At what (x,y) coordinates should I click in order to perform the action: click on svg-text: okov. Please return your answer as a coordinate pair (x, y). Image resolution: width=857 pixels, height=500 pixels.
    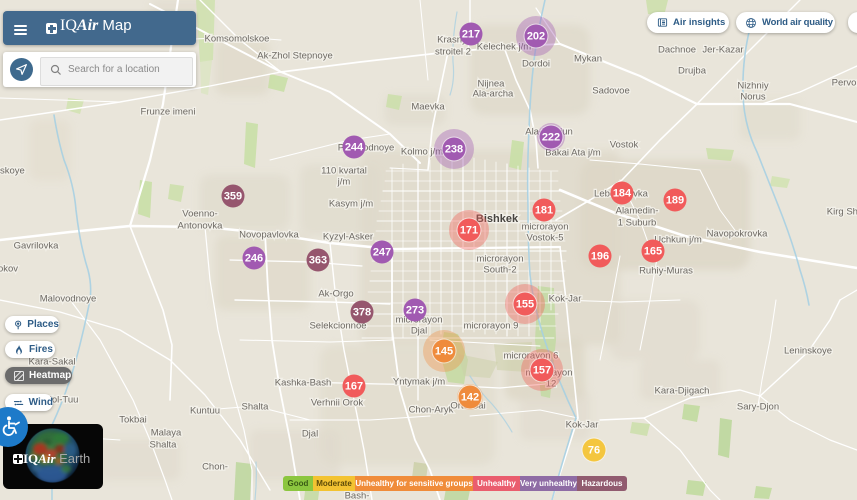
    Looking at the image, I should click on (9, 268).